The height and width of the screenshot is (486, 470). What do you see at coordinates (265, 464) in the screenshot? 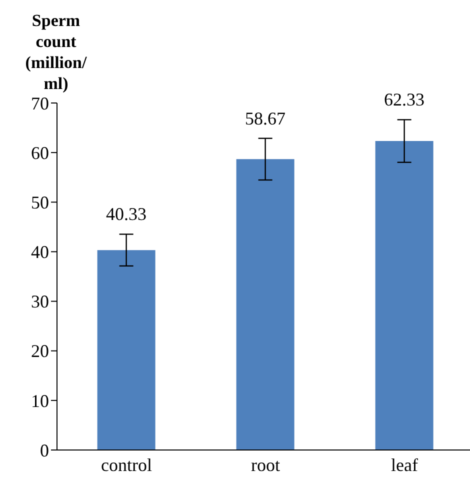
I see `x-tick-label: root` at bounding box center [265, 464].